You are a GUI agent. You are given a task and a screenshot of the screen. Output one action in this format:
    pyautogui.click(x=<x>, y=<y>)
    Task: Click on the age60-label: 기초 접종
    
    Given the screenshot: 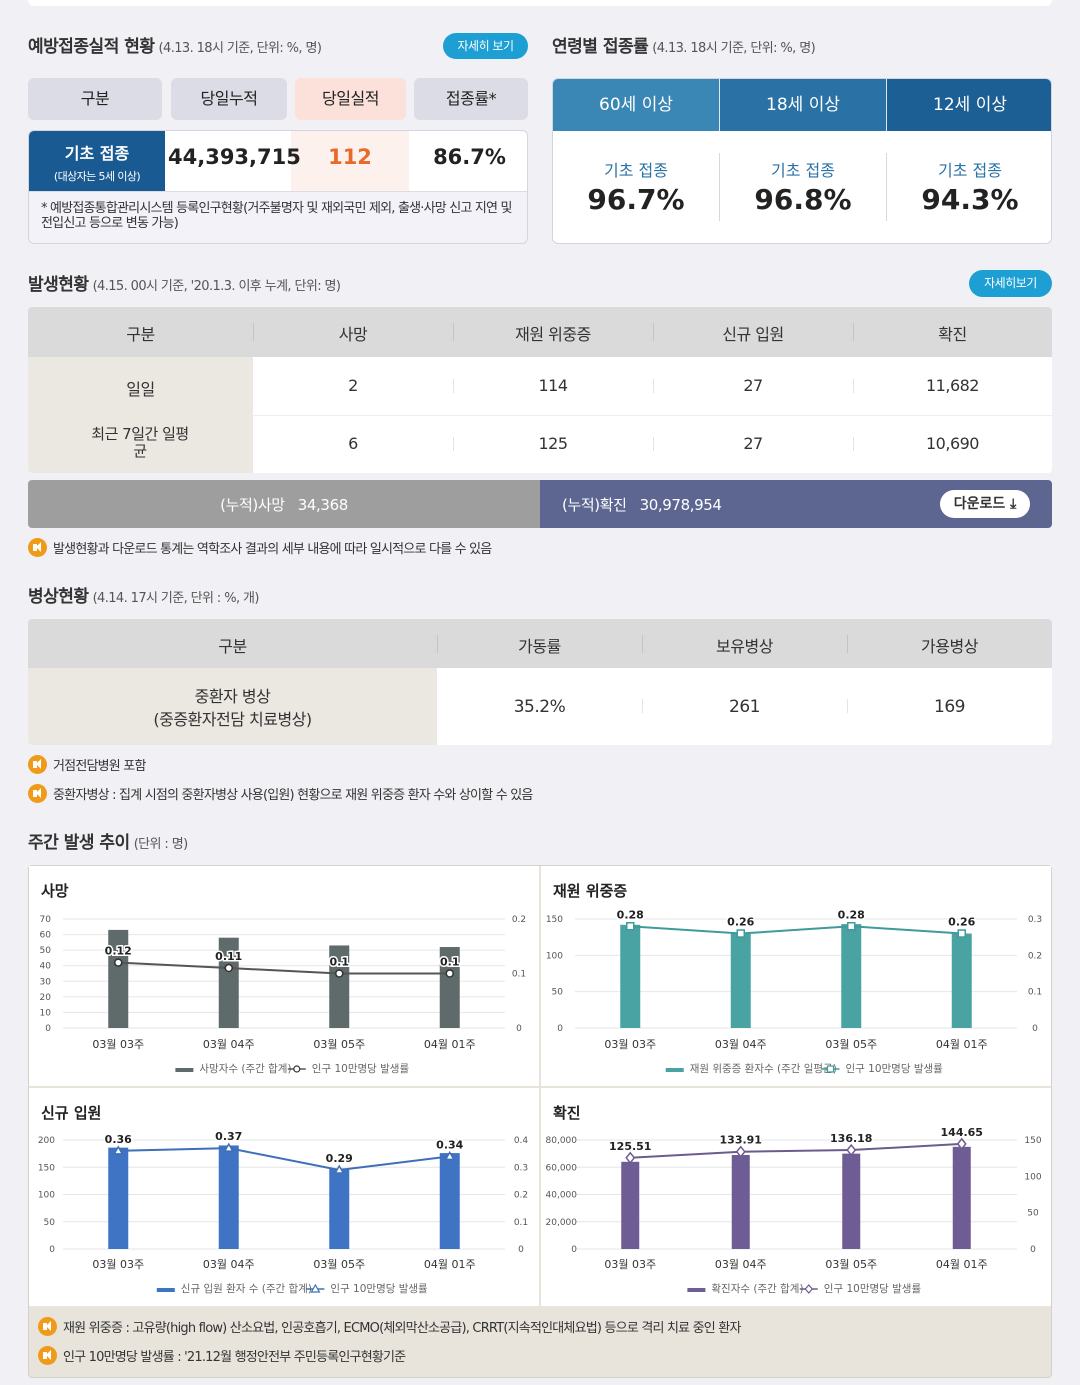 What is the action you would take?
    pyautogui.click(x=636, y=170)
    